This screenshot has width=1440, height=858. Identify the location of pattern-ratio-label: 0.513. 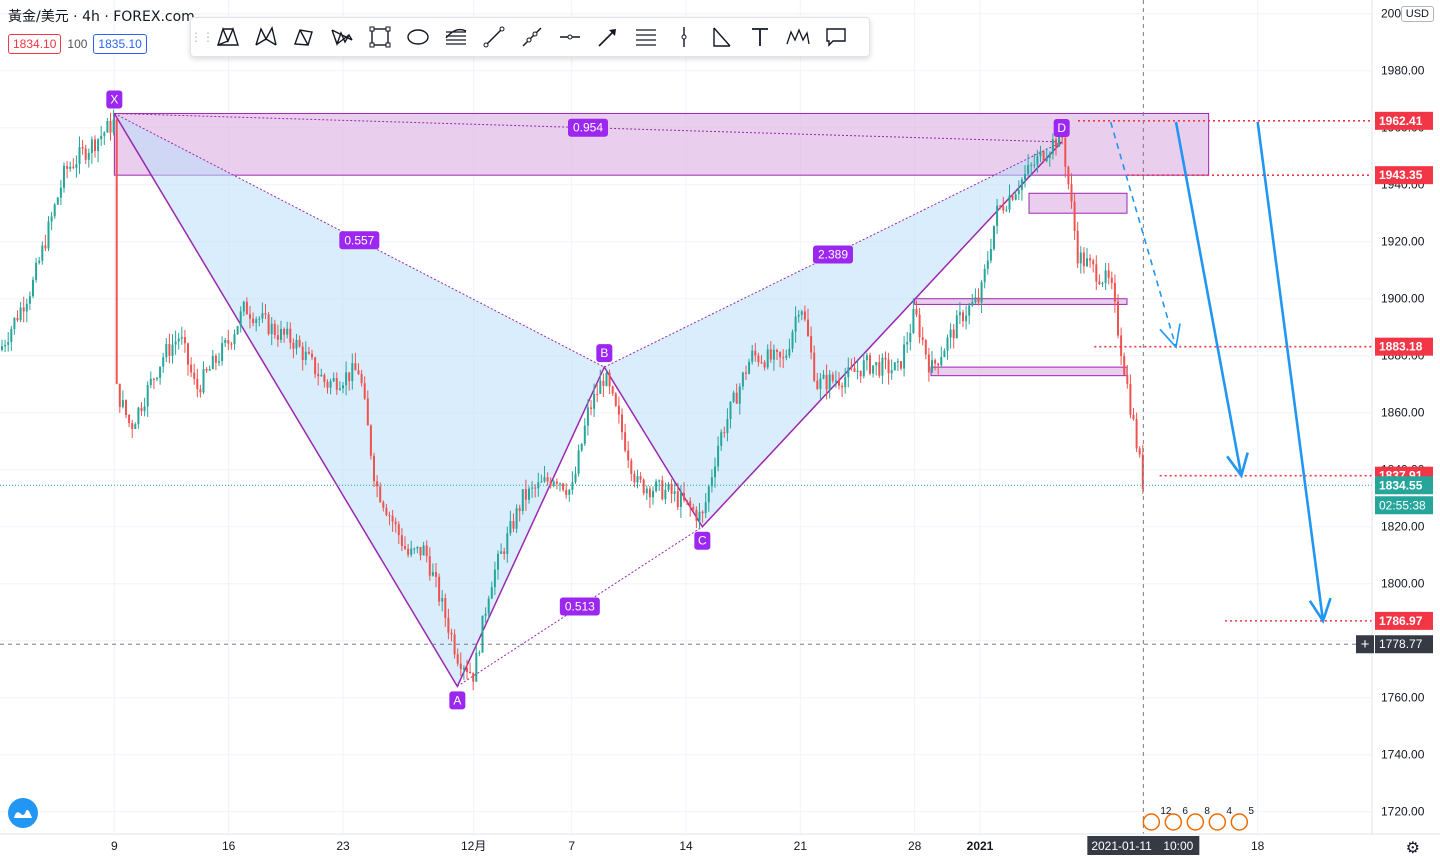
(580, 607).